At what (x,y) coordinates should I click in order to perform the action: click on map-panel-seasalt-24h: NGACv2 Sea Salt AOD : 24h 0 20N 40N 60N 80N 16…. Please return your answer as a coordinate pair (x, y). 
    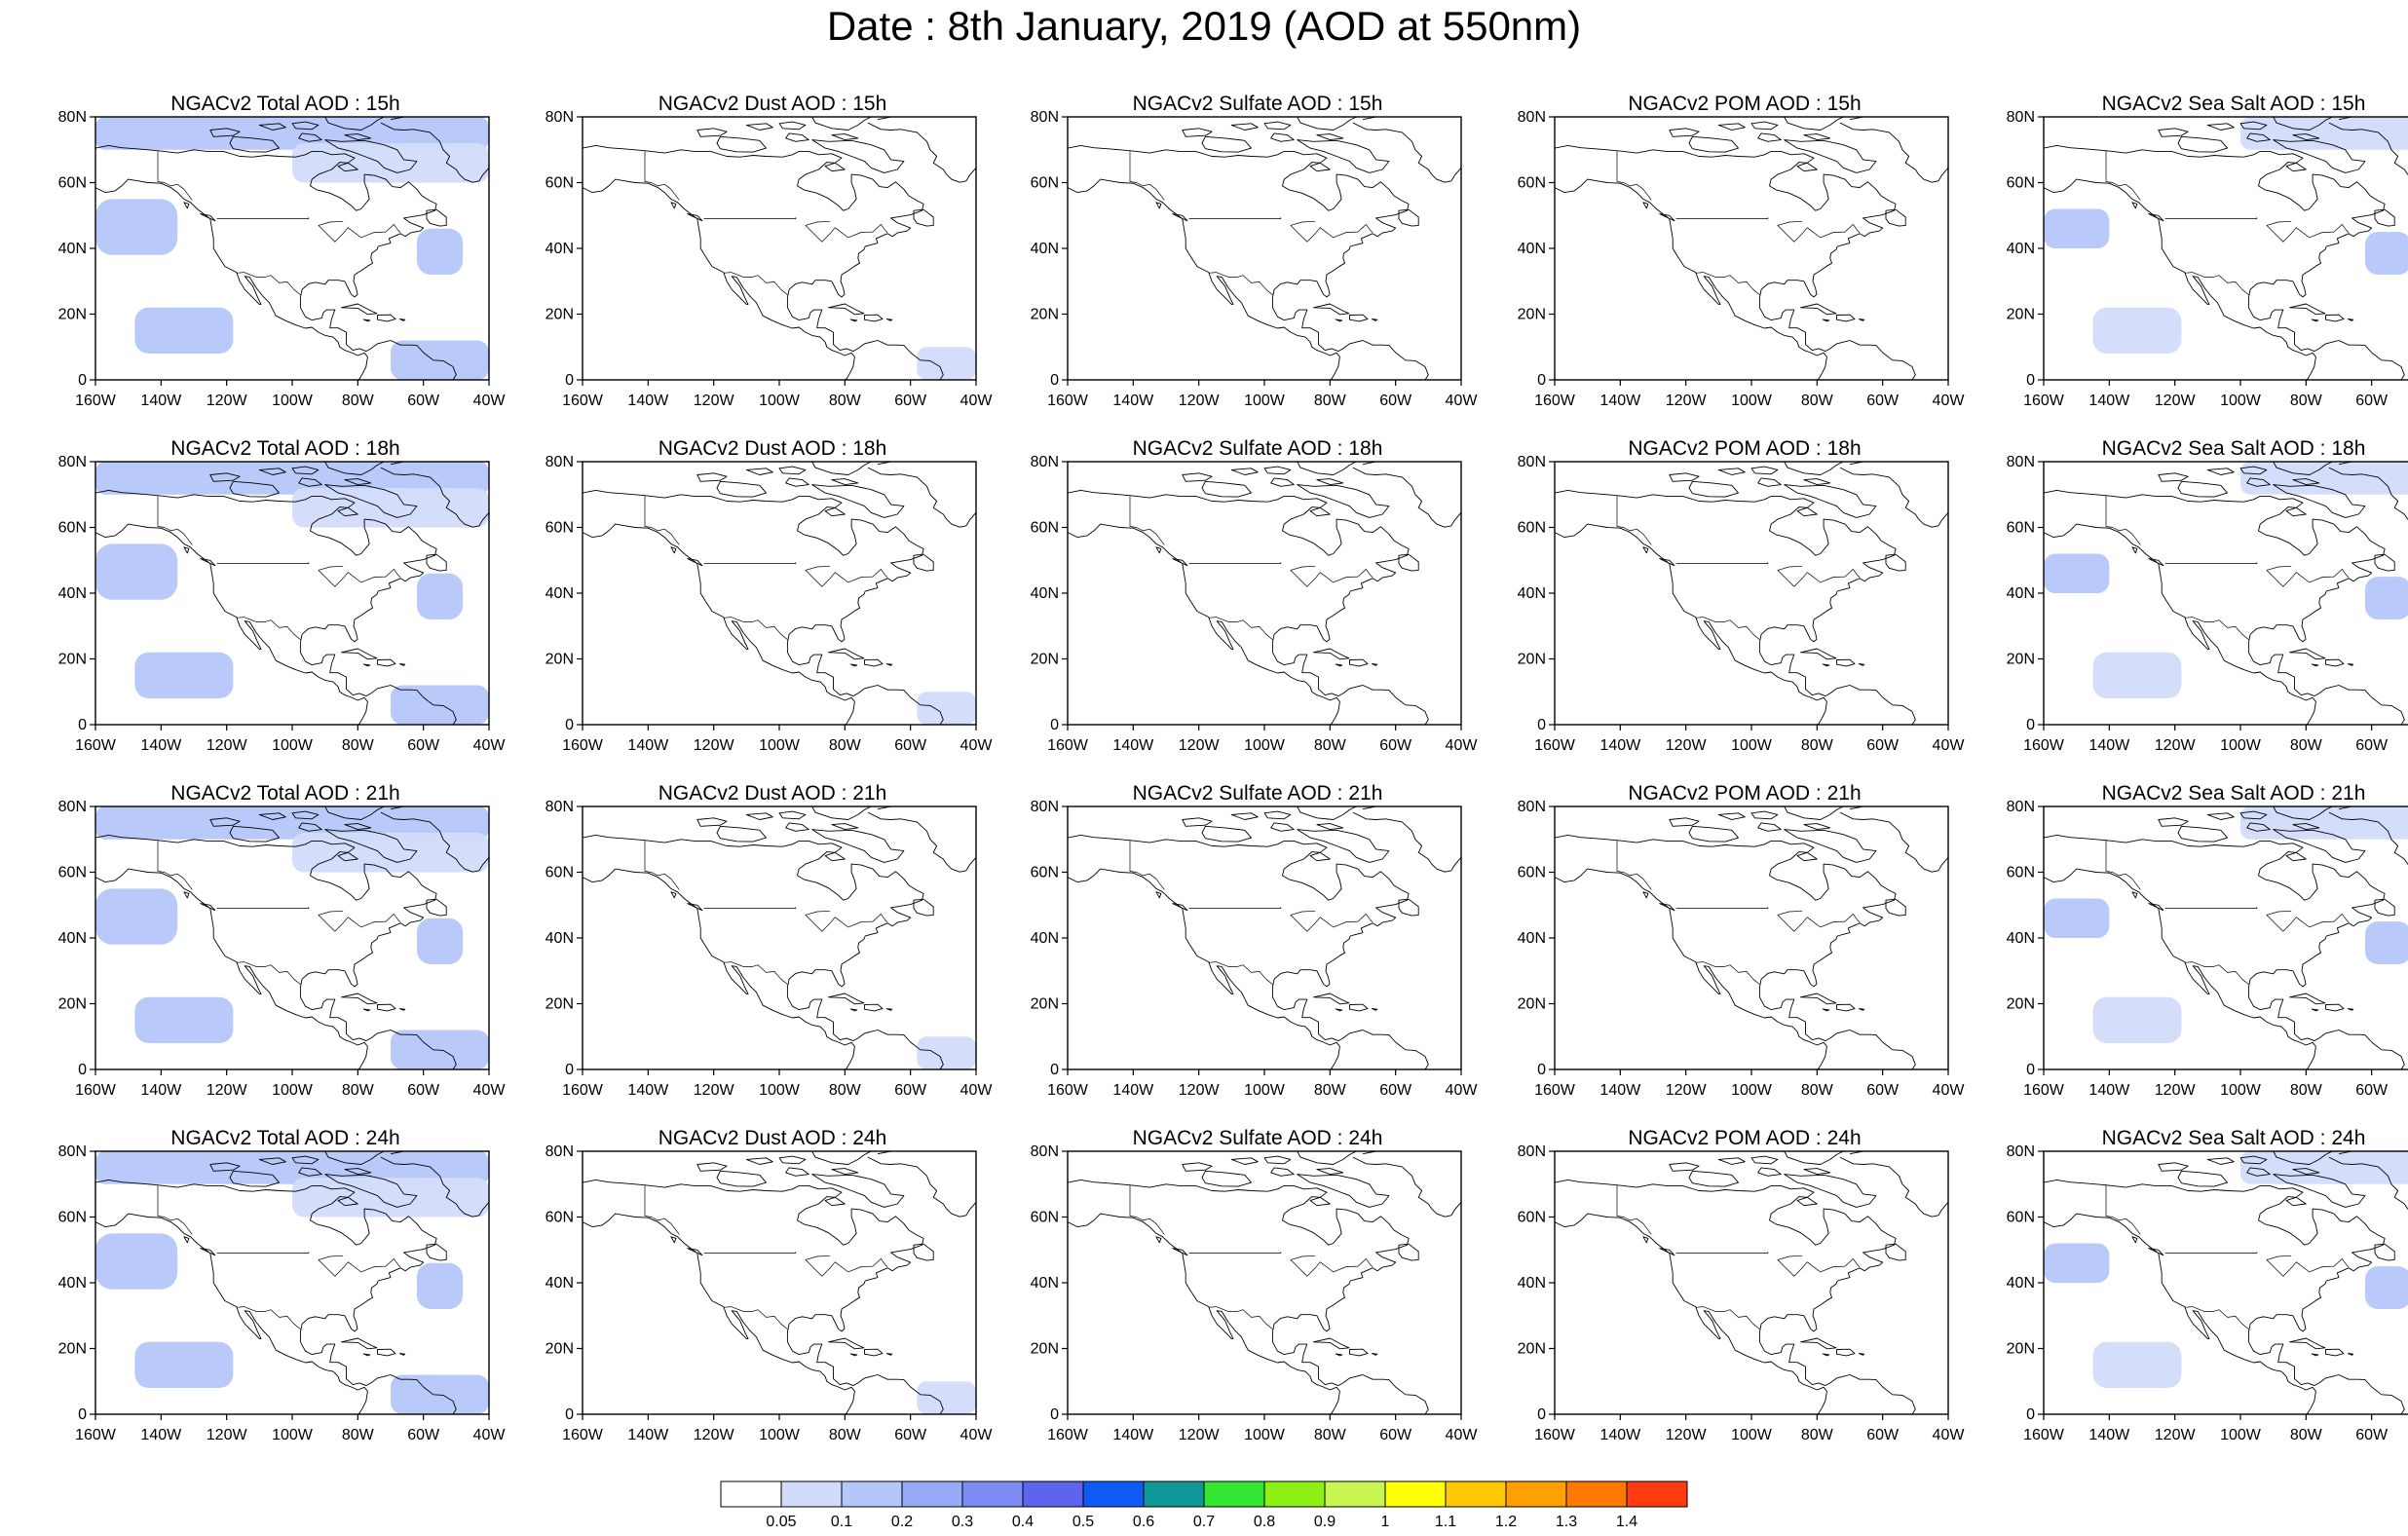
    Looking at the image, I should click on (2201, 1299).